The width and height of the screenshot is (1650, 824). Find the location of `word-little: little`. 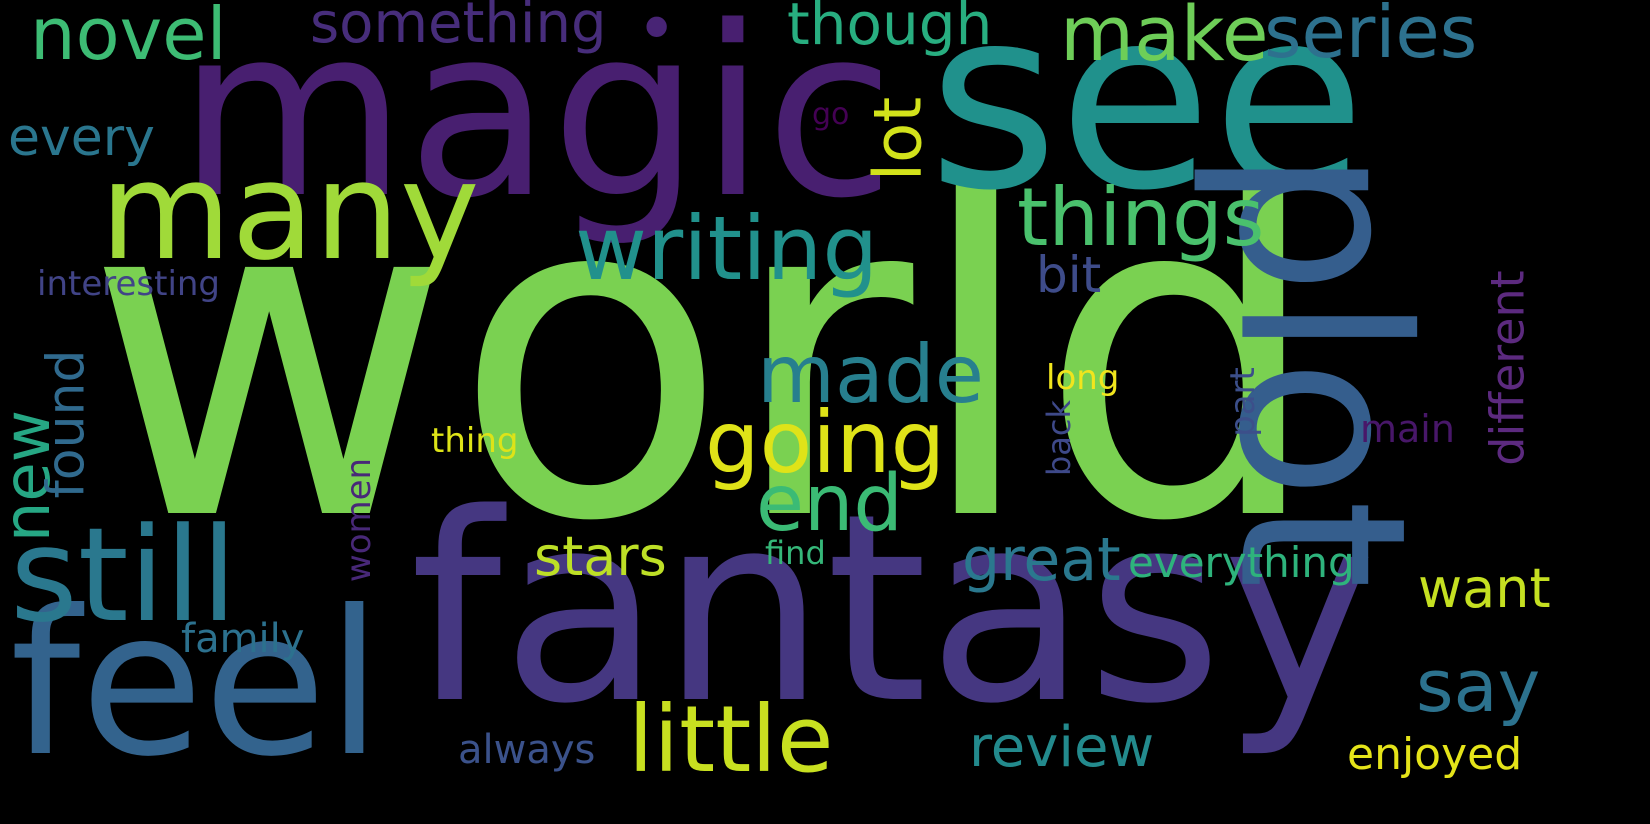

word-little: little is located at coordinates (731, 739).